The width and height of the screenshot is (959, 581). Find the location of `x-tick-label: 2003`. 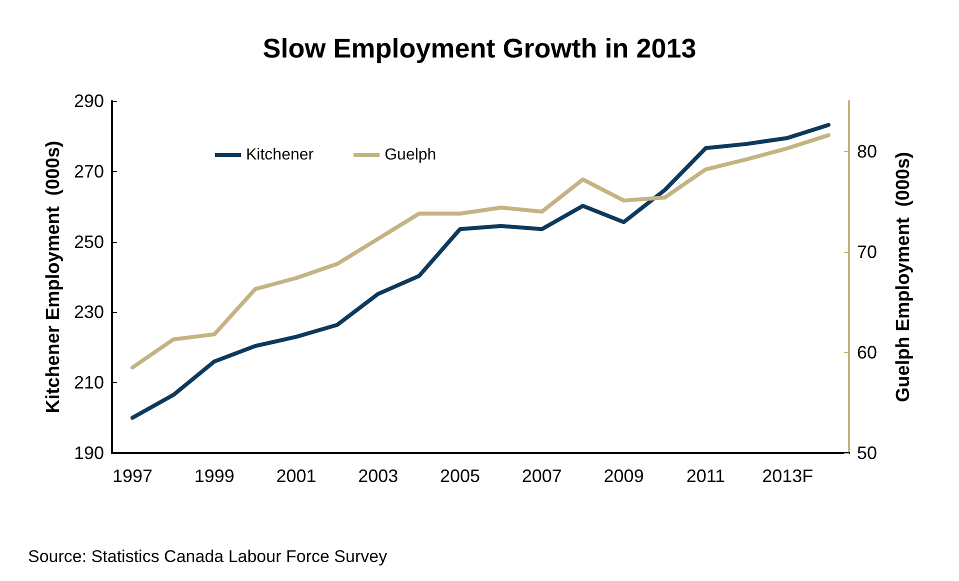

x-tick-label: 2003 is located at coordinates (378, 476).